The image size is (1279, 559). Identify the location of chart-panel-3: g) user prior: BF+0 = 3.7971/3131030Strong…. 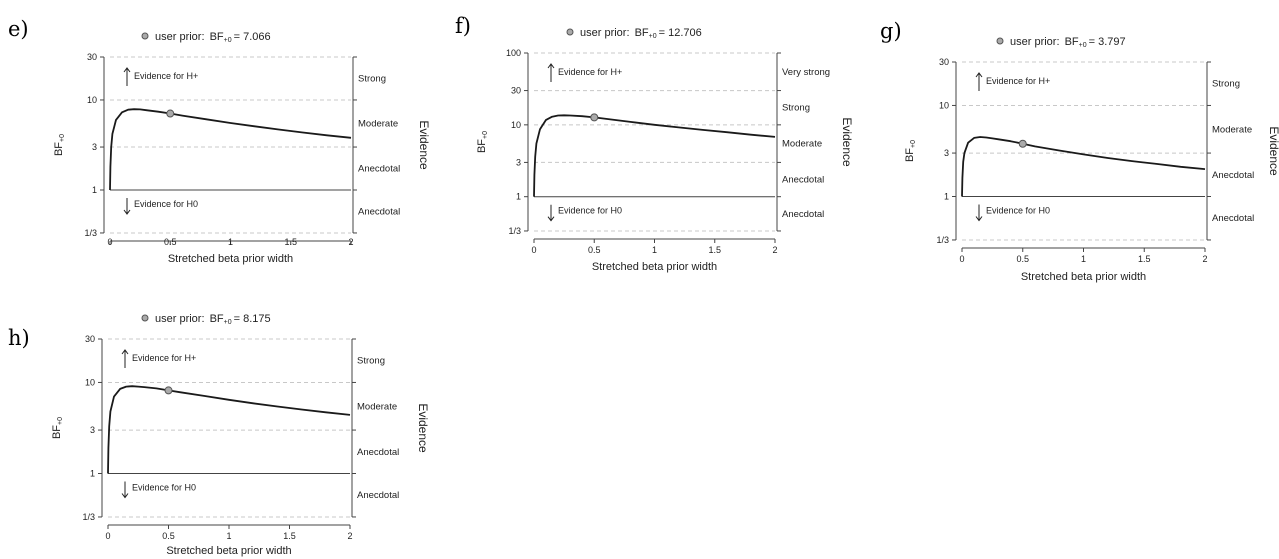
(1079, 151).